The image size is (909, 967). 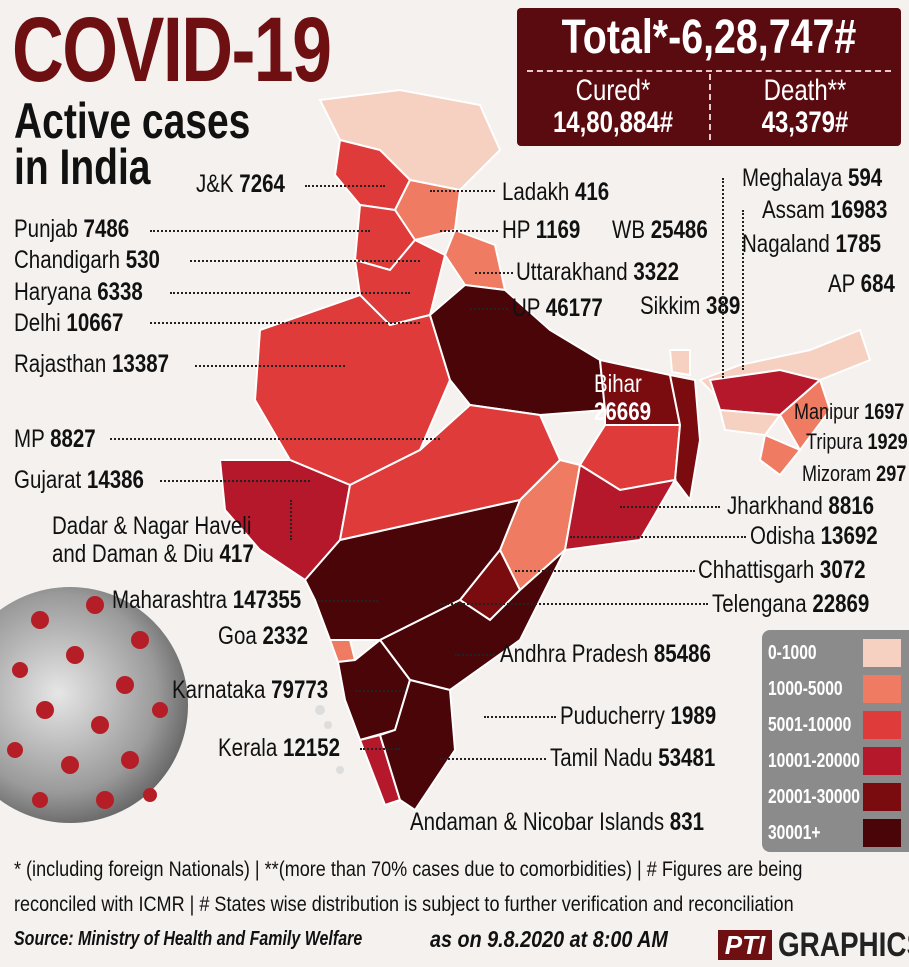 What do you see at coordinates (605, 654) in the screenshot?
I see `label-andhra: Andhra Pradesh 85486` at bounding box center [605, 654].